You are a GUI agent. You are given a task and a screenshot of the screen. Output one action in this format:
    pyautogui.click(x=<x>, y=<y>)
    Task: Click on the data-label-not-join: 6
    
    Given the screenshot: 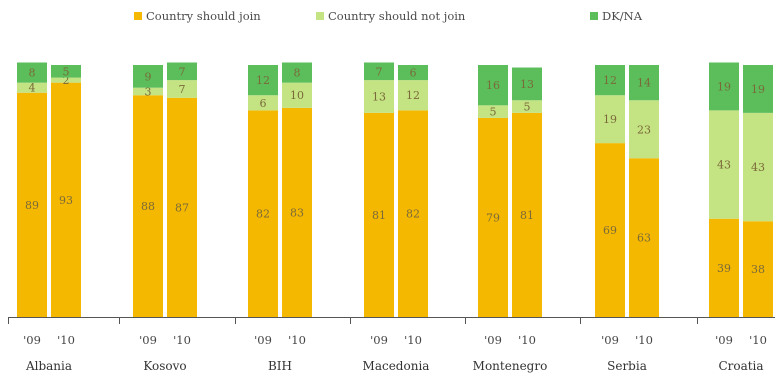 What is the action you would take?
    pyautogui.click(x=263, y=103)
    